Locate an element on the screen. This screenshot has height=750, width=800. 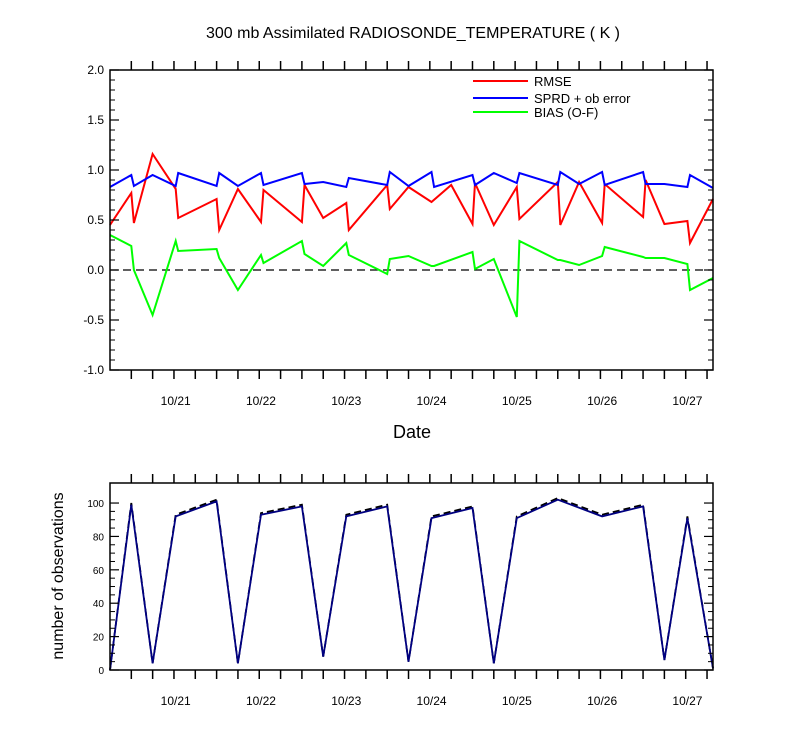
series-line-sprd-ob-error is located at coordinates (411, 179).